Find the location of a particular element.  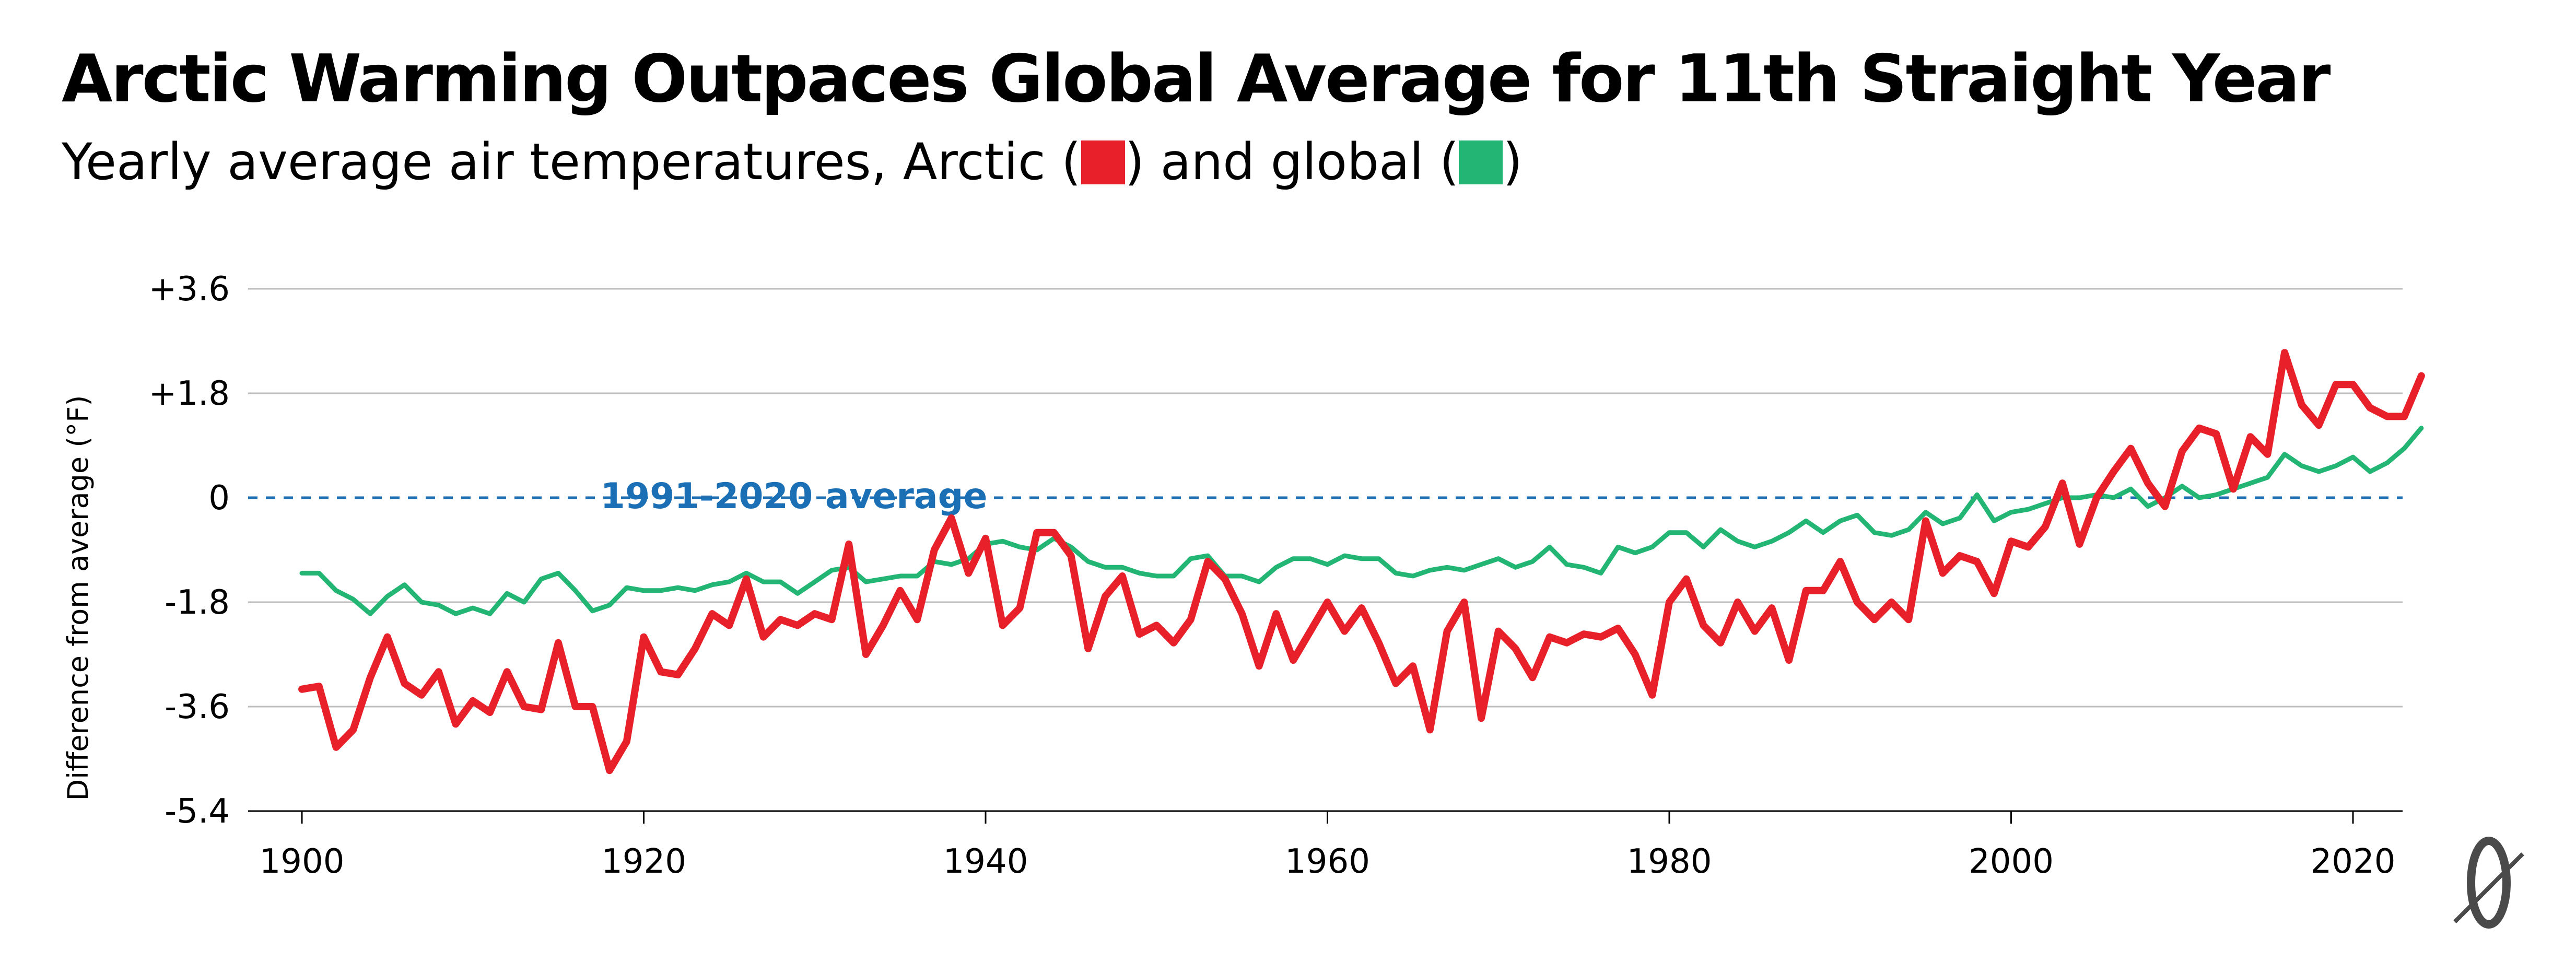

x-axis: 1900 1920 1940 1960 1980 2000 2020 is located at coordinates (1328, 846).